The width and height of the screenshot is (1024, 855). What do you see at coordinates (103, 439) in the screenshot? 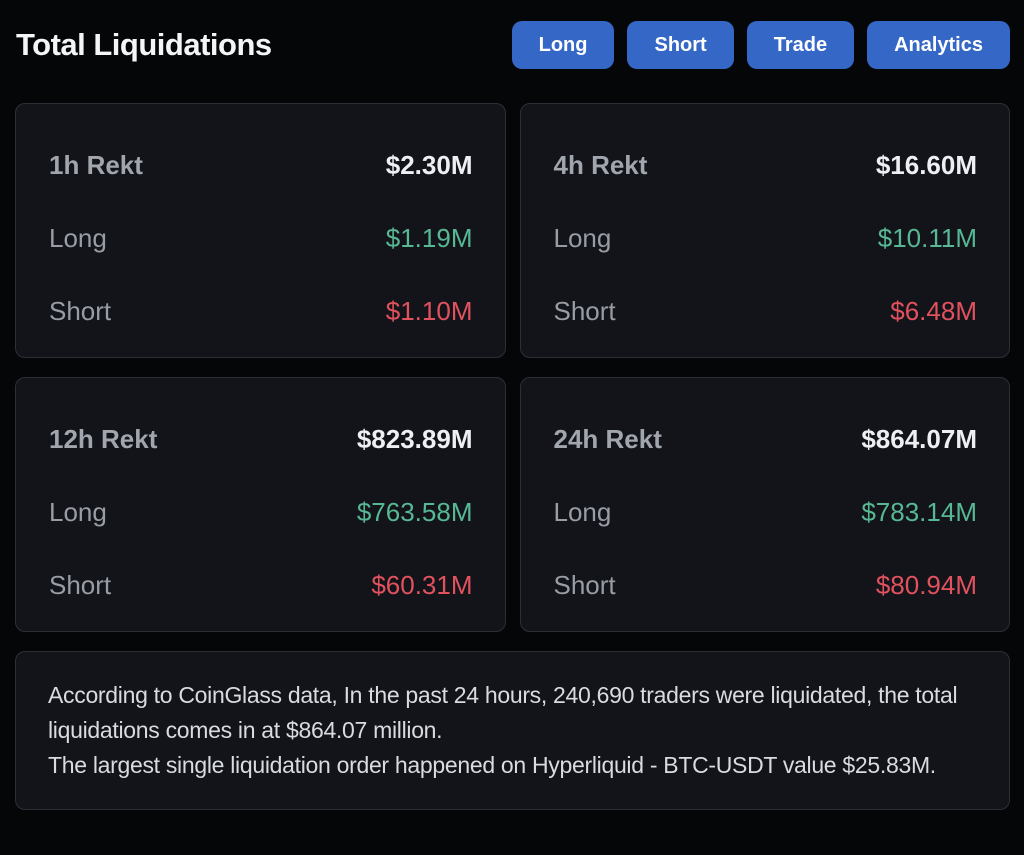
I see `period-label: 12h Rekt` at bounding box center [103, 439].